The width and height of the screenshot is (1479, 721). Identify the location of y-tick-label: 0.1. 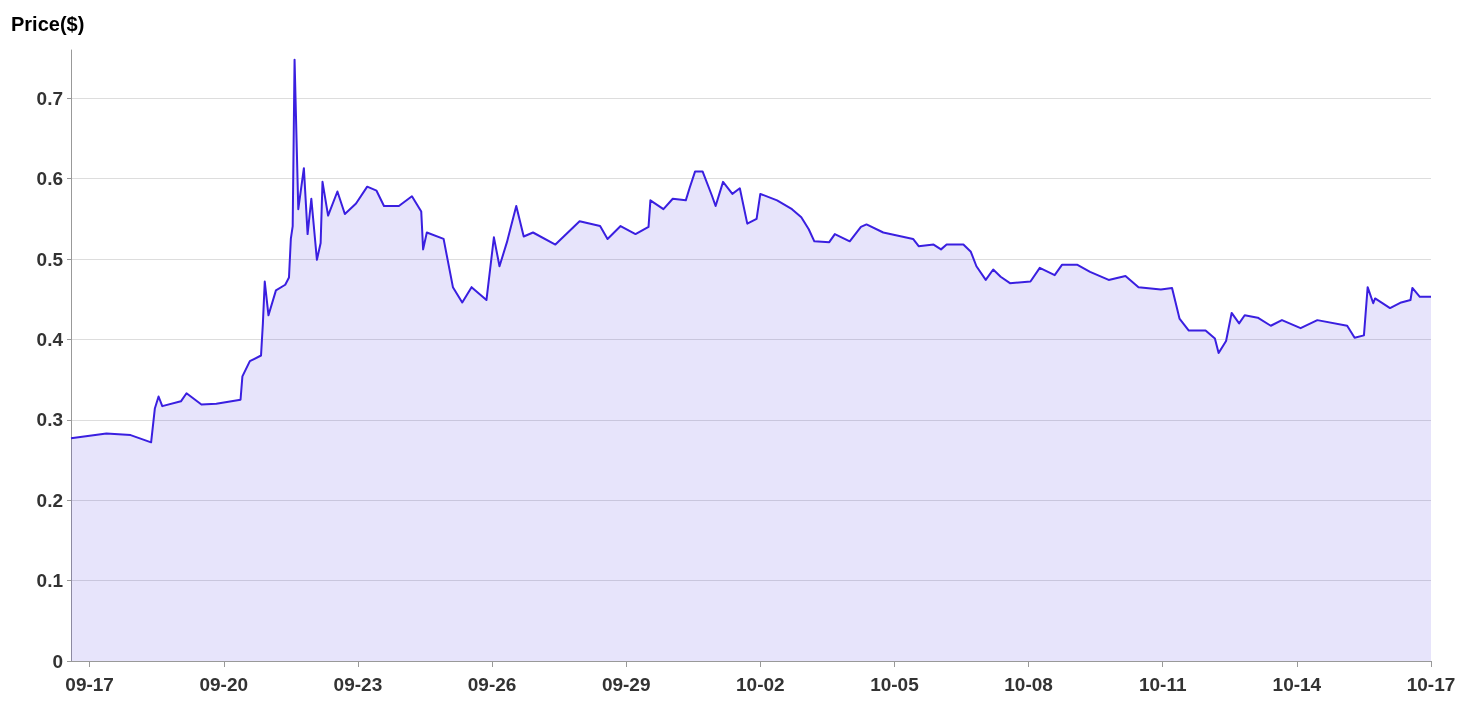
(50, 581).